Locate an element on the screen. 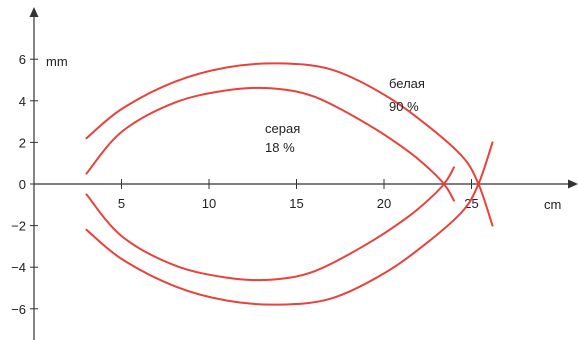  y-tick-label: −4 is located at coordinates (18, 267).